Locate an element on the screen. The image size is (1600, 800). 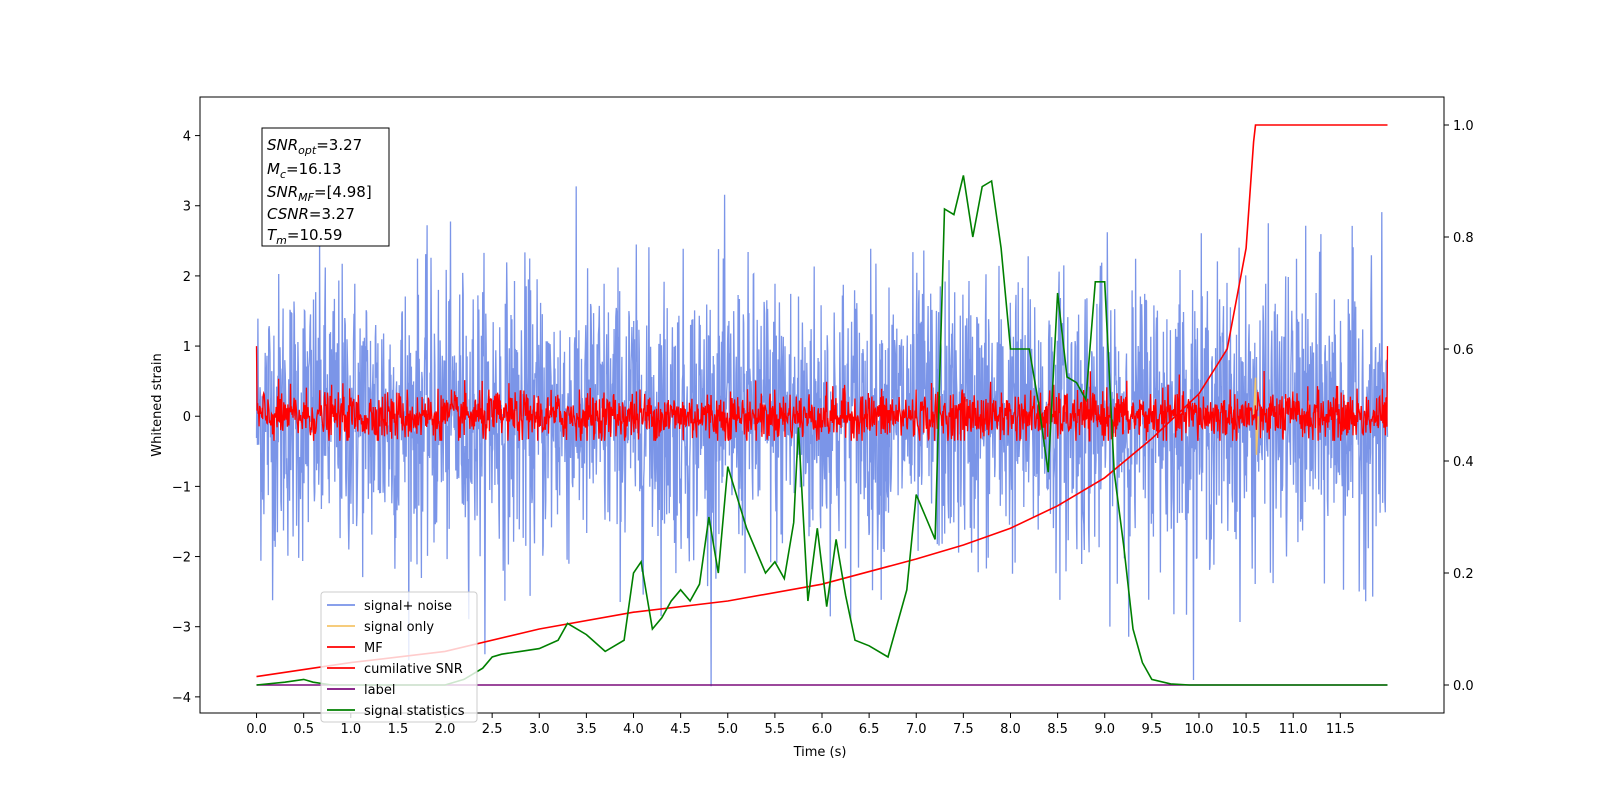
left-y-tick-label: 3 is located at coordinates (187, 207).